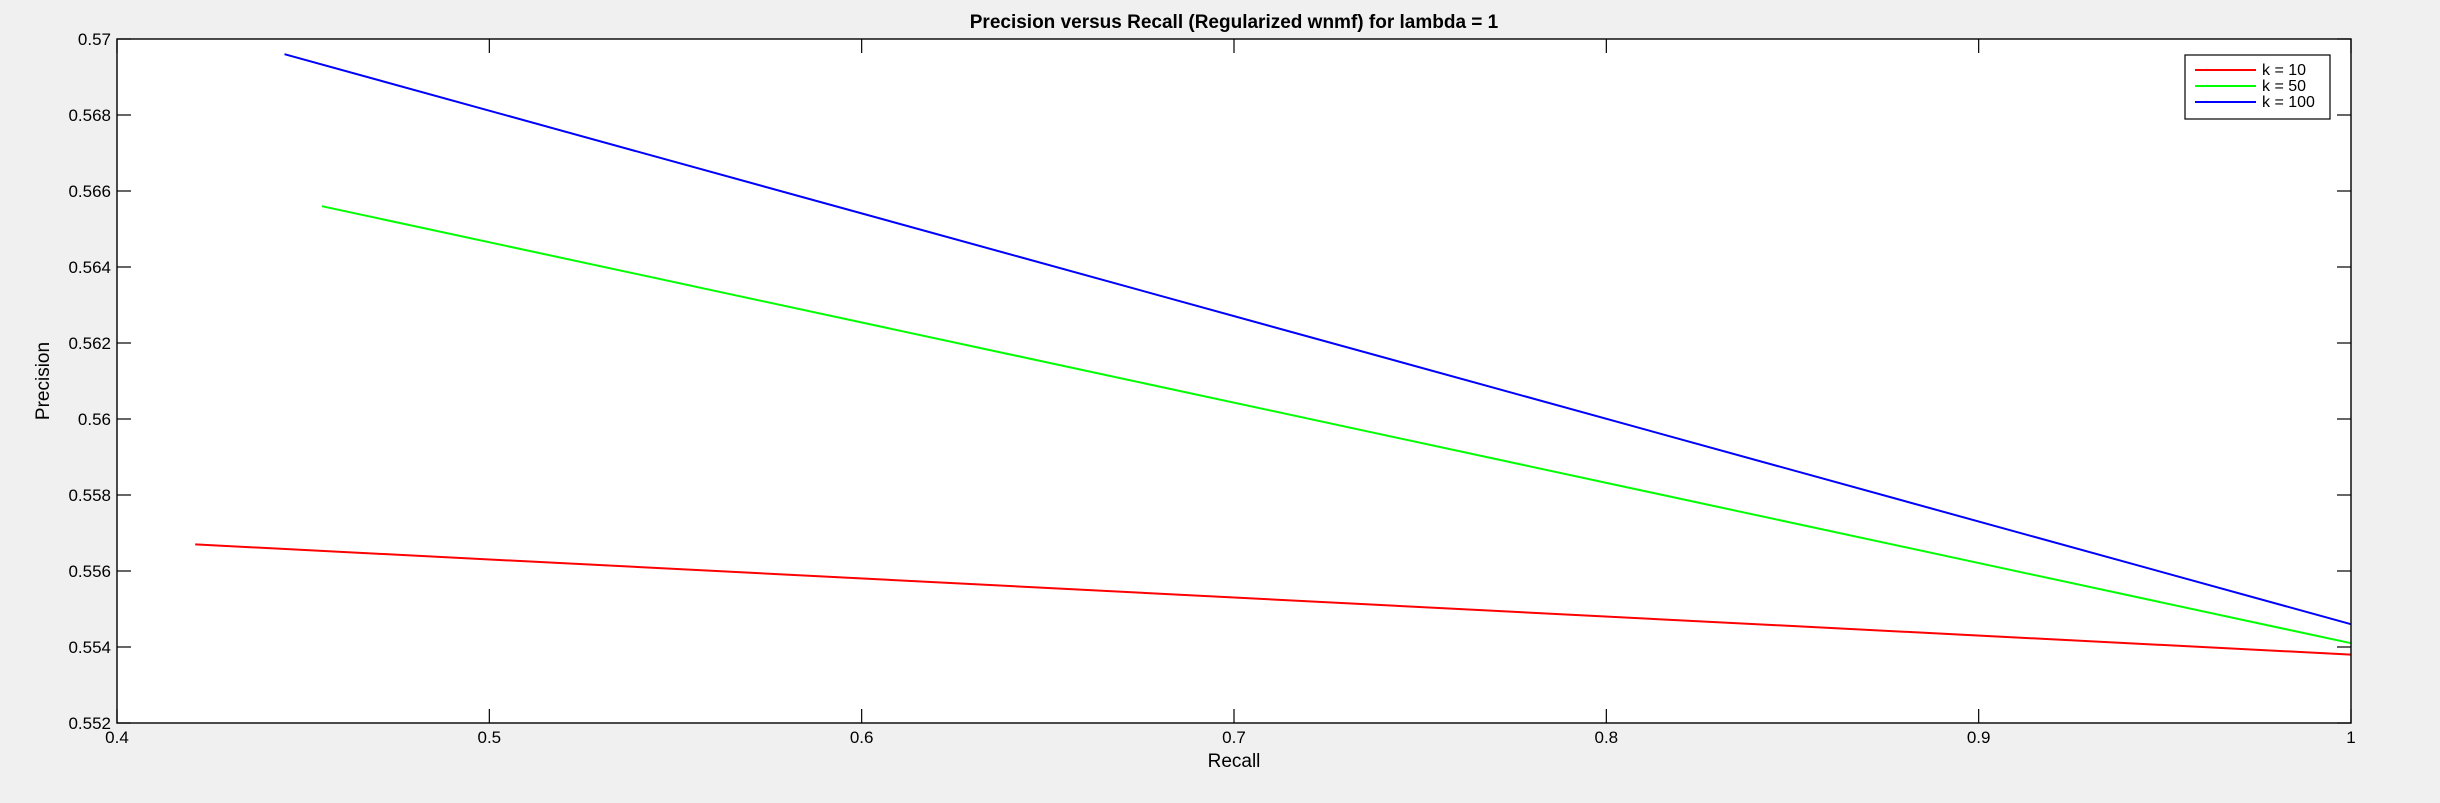 The height and width of the screenshot is (803, 2440). Describe the element at coordinates (94, 419) in the screenshot. I see `y-tick-label: 0.56` at that location.